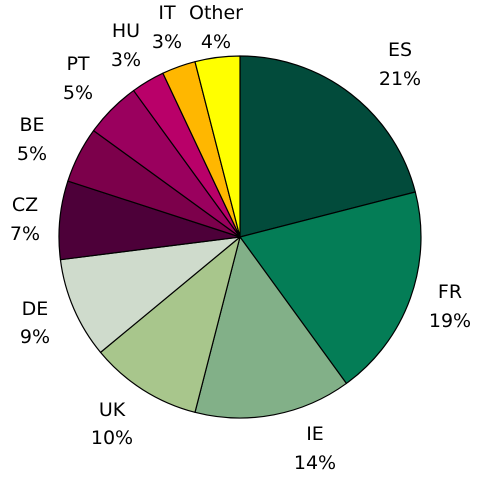  What do you see at coordinates (167, 13) in the screenshot?
I see `slice-name-label-it: IT` at bounding box center [167, 13].